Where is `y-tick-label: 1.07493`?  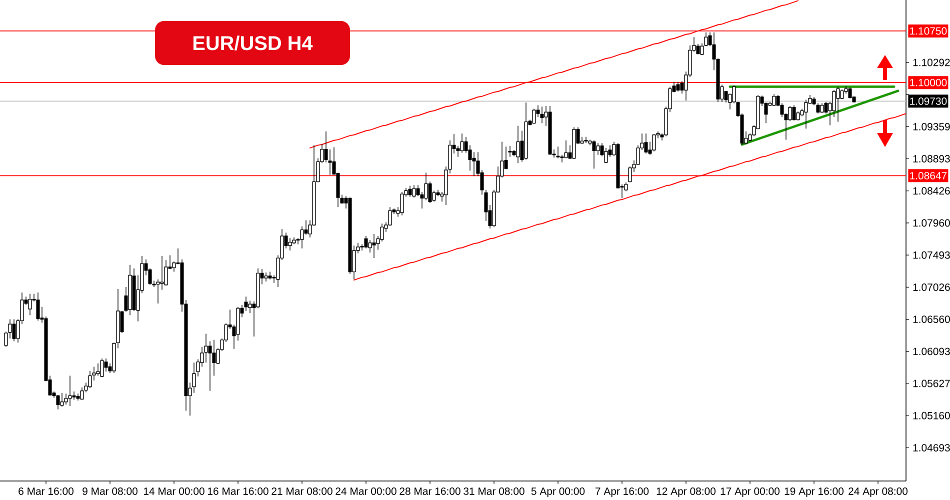
y-tick-label: 1.07493 is located at coordinates (931, 255).